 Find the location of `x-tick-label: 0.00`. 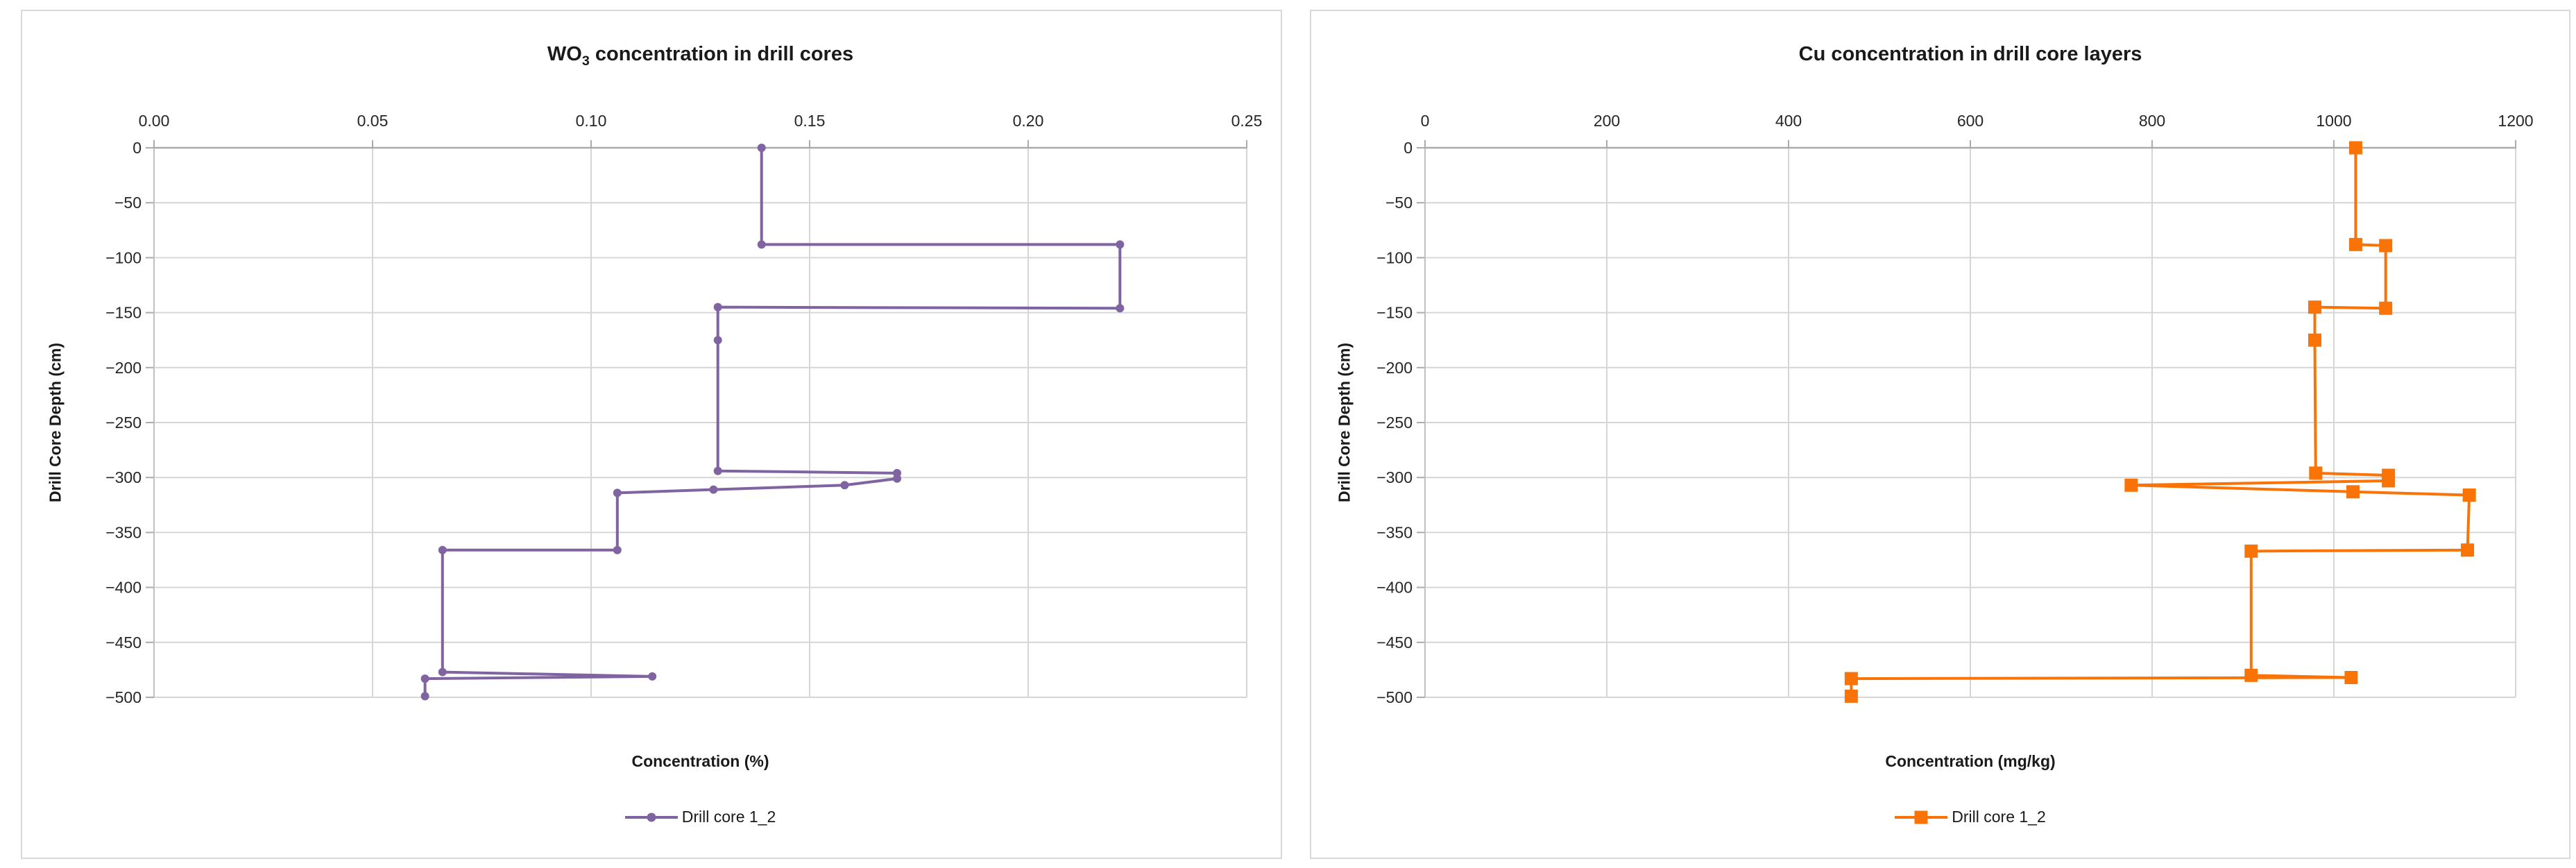

x-tick-label: 0.00 is located at coordinates (154, 121).